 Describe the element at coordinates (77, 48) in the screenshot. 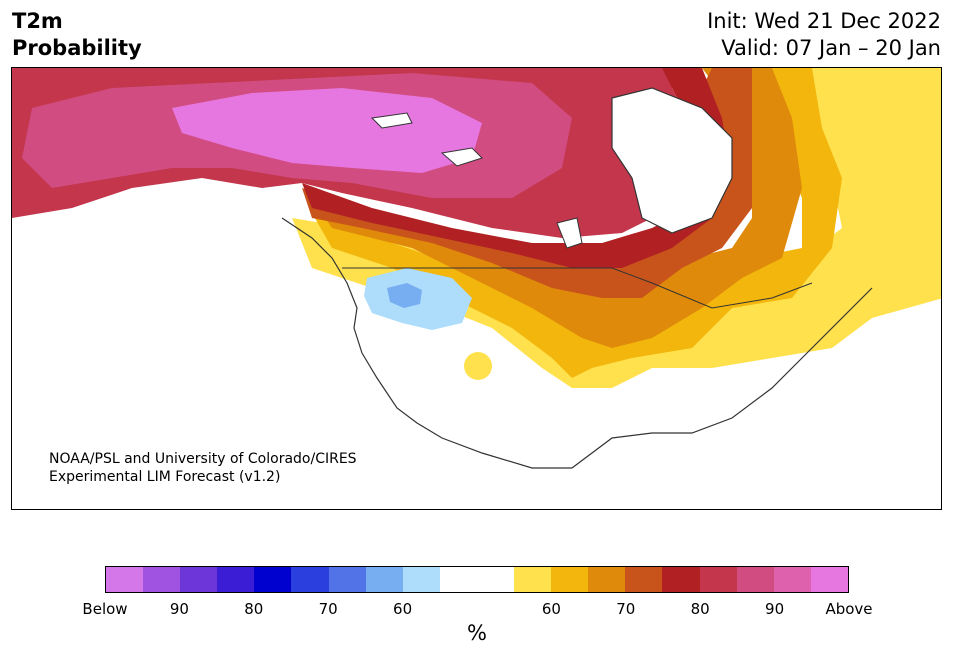

I see `title-type: Probability` at that location.